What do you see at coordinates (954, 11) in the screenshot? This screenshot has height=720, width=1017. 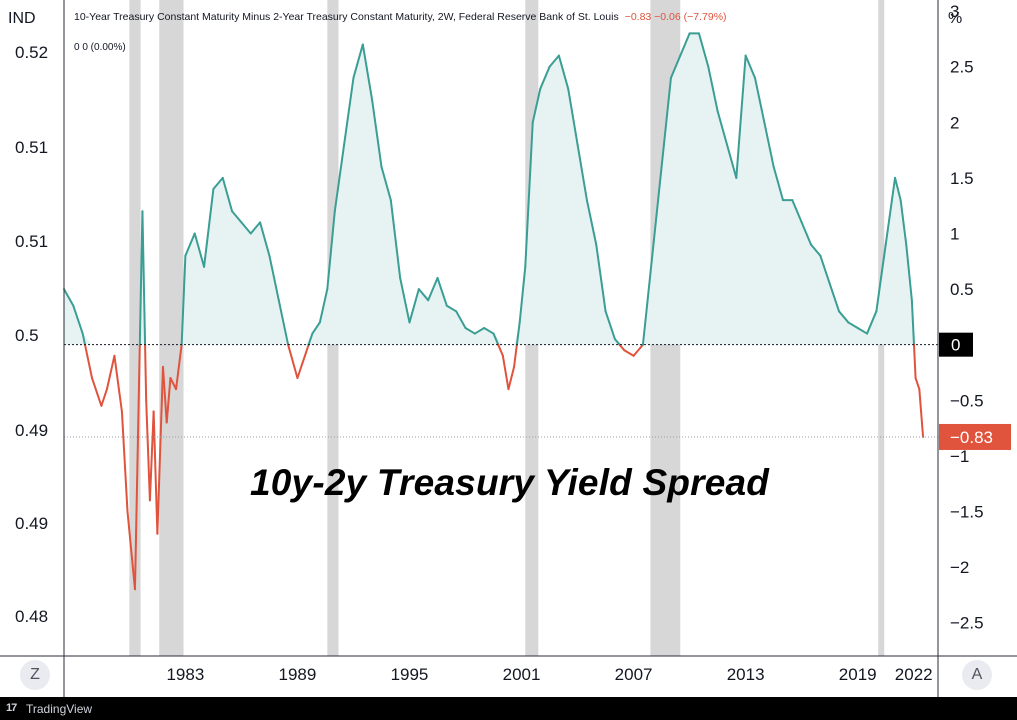 I see `right-tick-label: 3` at bounding box center [954, 11].